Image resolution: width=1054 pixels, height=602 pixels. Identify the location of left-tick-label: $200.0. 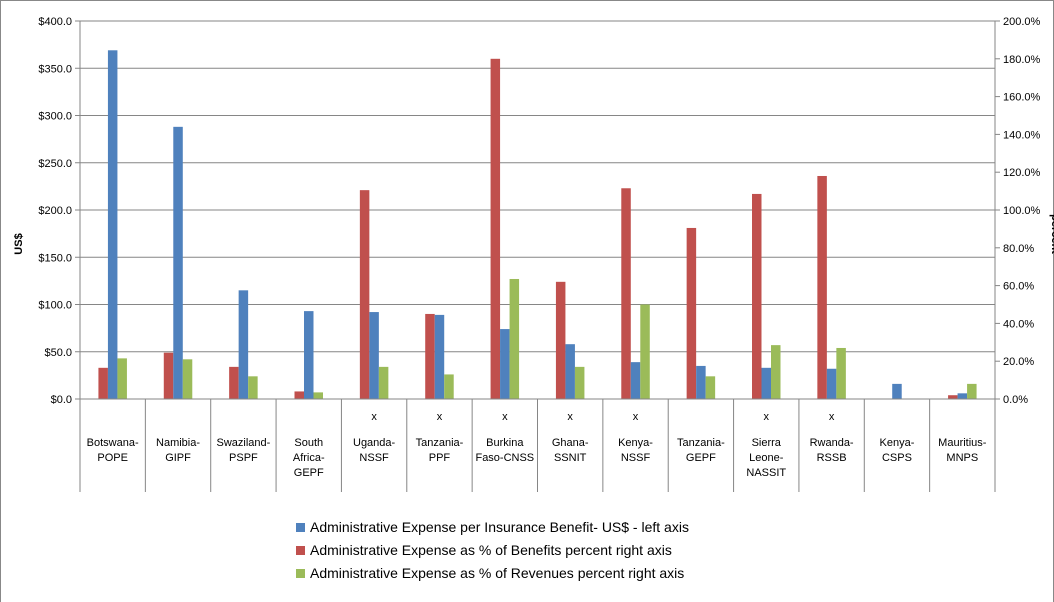
(55, 211).